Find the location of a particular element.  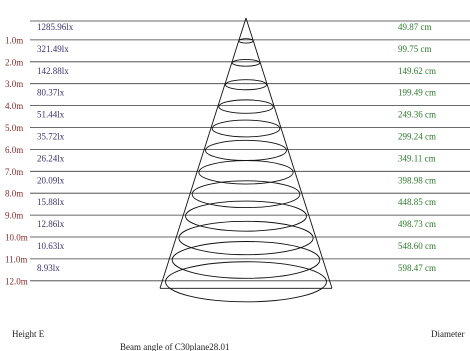

diameter-label-2: 99.75 cm is located at coordinates (415, 49).